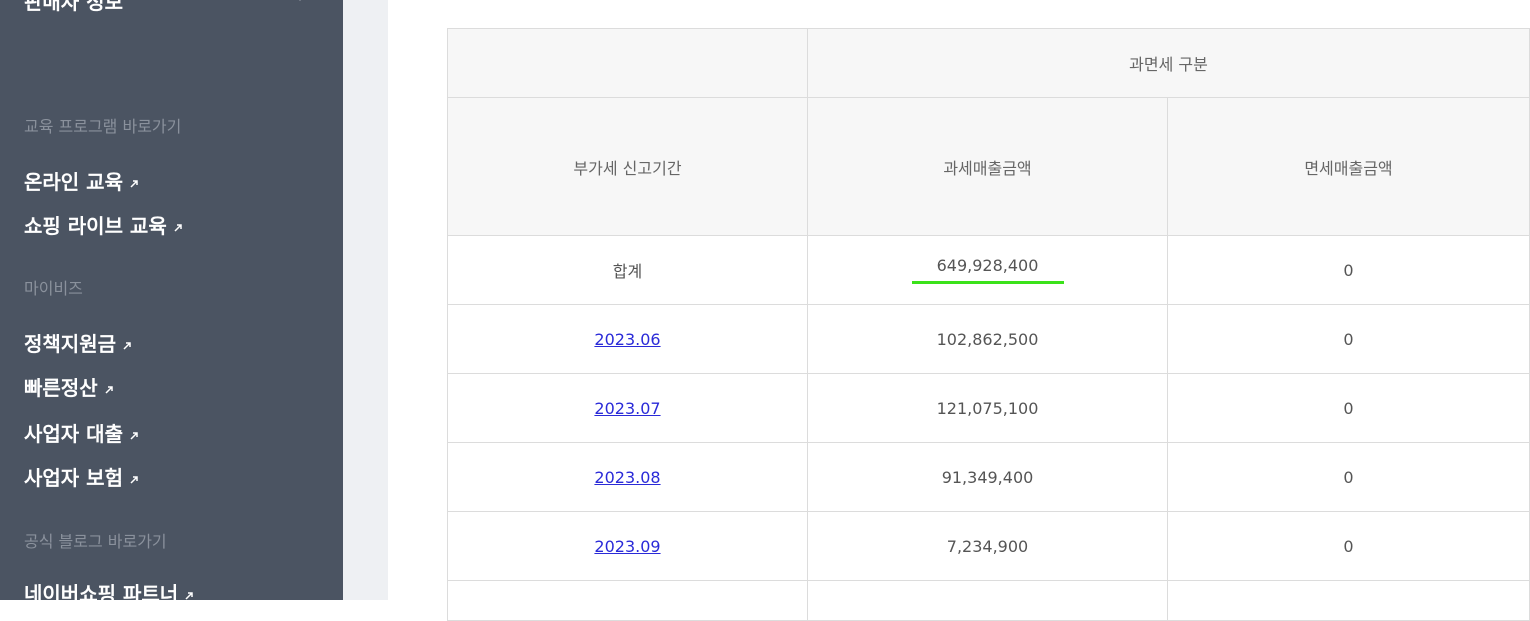 Image resolution: width=1530 pixels, height=621 pixels. I want to click on table-cell: 2023.08, so click(627, 477).